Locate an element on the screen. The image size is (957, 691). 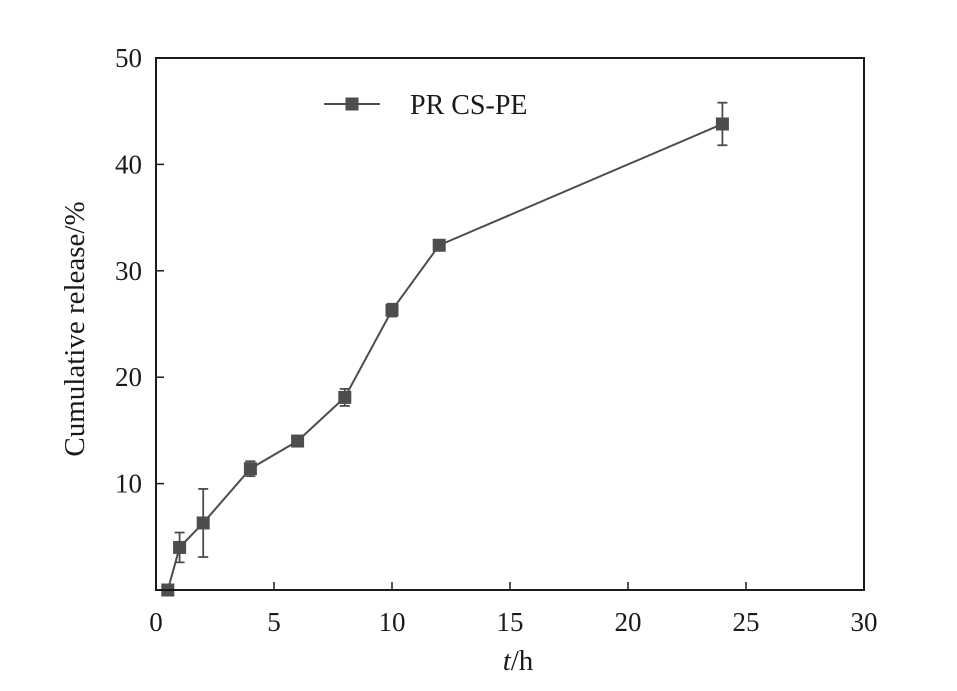
y-tick-label: 10 is located at coordinates (128, 484).